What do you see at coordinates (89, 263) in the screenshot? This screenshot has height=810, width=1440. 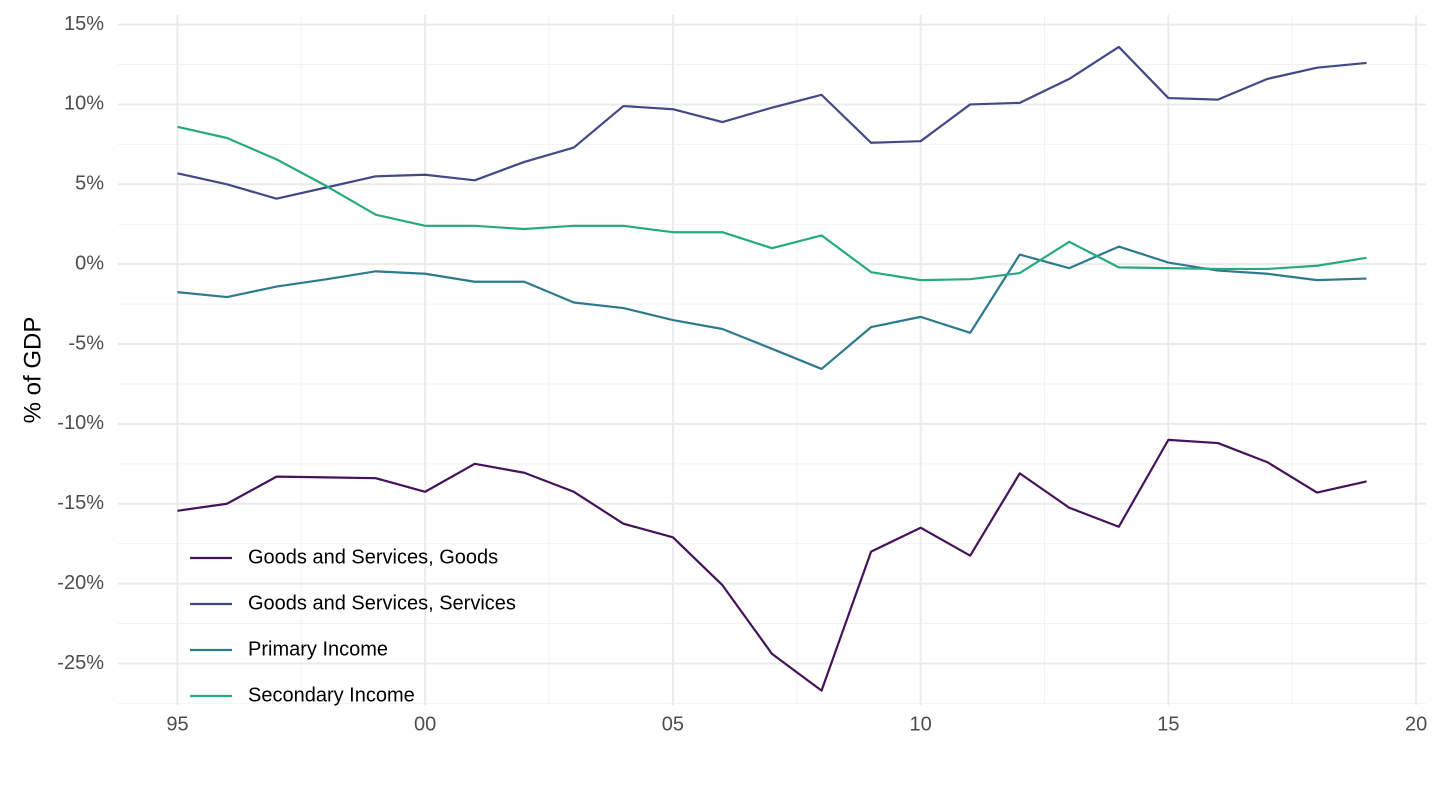 I see `y-tick-label: 0%` at bounding box center [89, 263].